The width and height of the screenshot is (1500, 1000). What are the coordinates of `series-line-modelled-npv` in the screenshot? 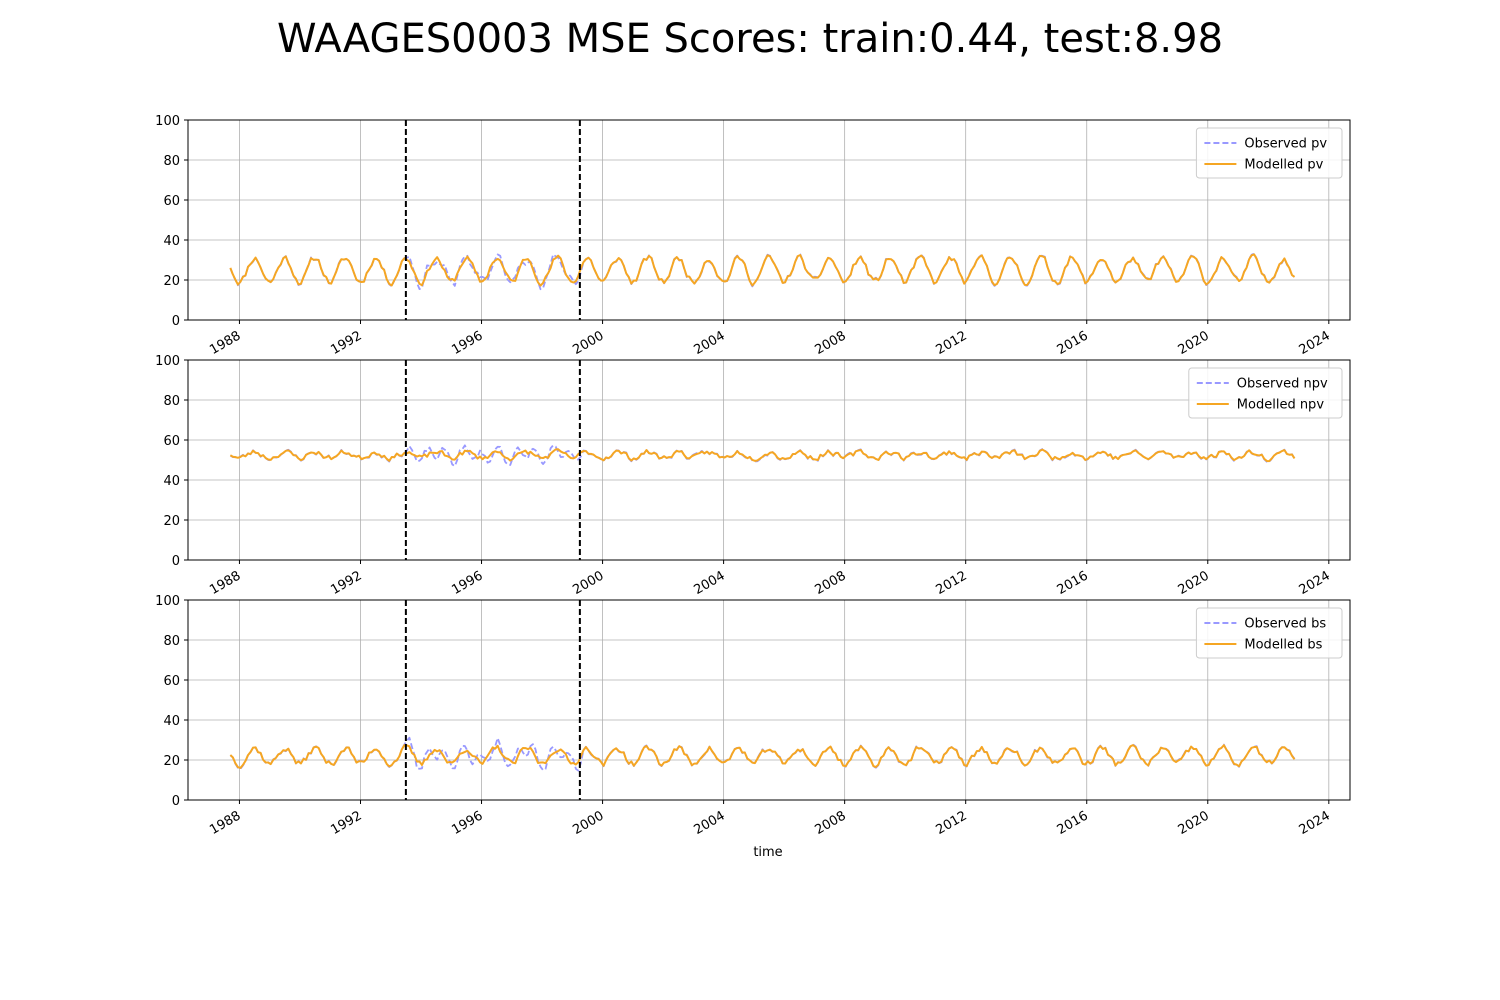 It's located at (762, 455).